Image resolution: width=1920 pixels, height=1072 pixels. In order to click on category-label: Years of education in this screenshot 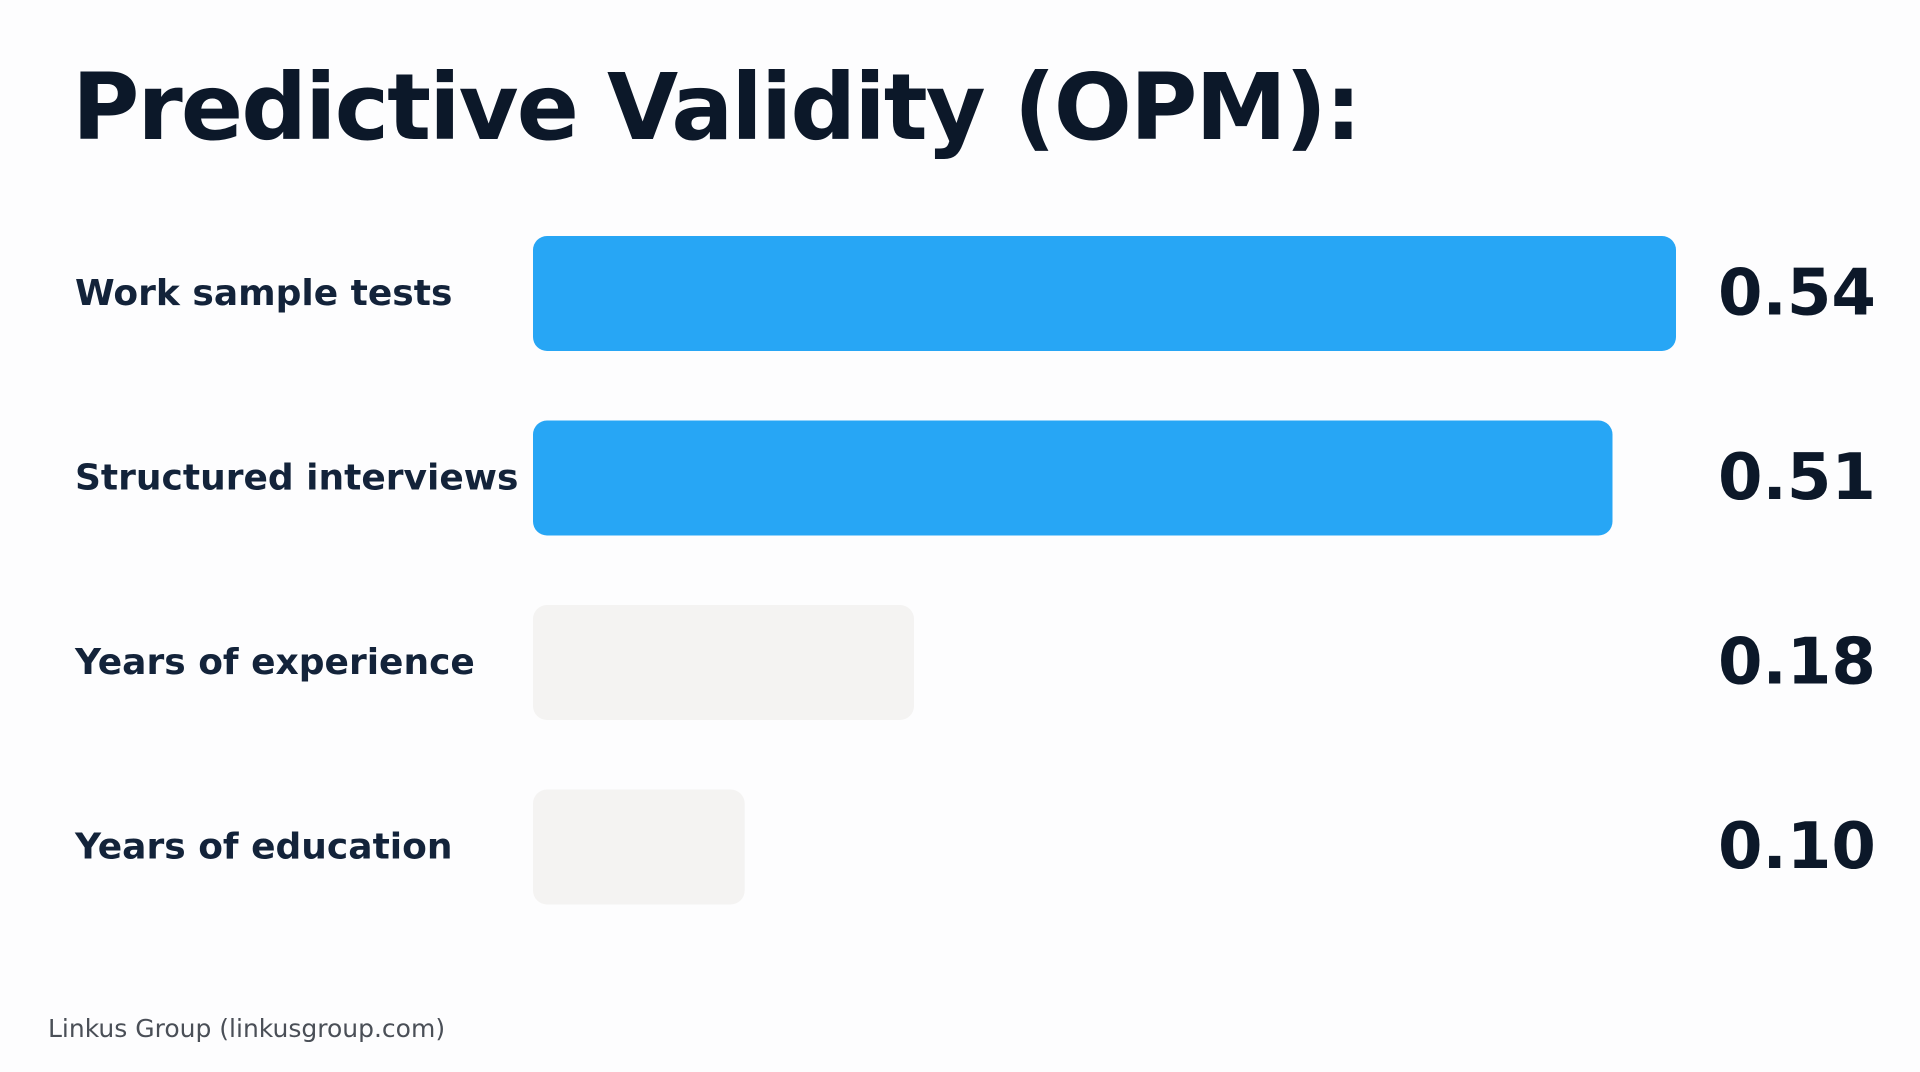, I will do `click(263, 847)`.